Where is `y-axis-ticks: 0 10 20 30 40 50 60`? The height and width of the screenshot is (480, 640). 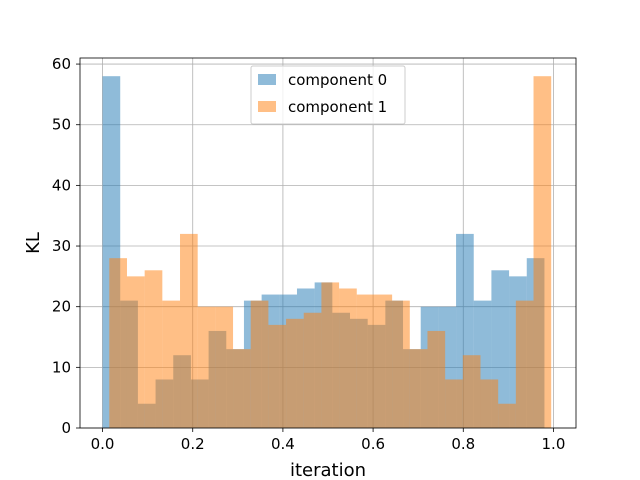 y-axis-ticks: 0 10 20 30 40 50 60 is located at coordinates (66, 246).